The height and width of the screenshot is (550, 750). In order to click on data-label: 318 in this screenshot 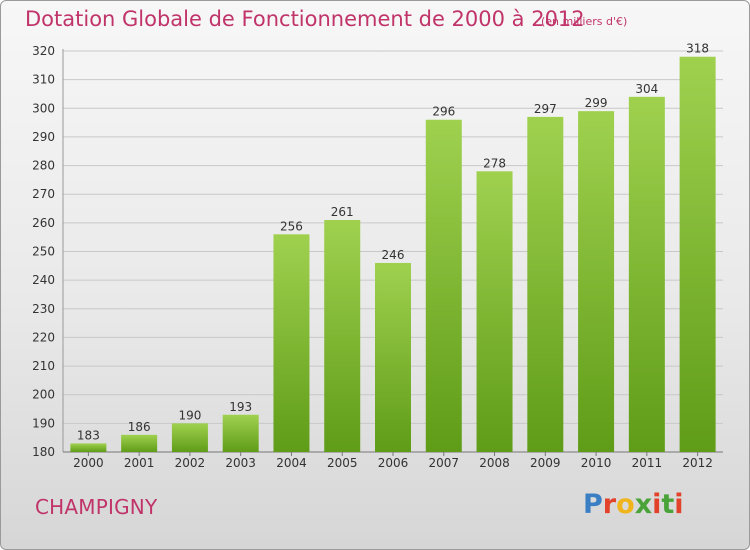, I will do `click(697, 49)`.